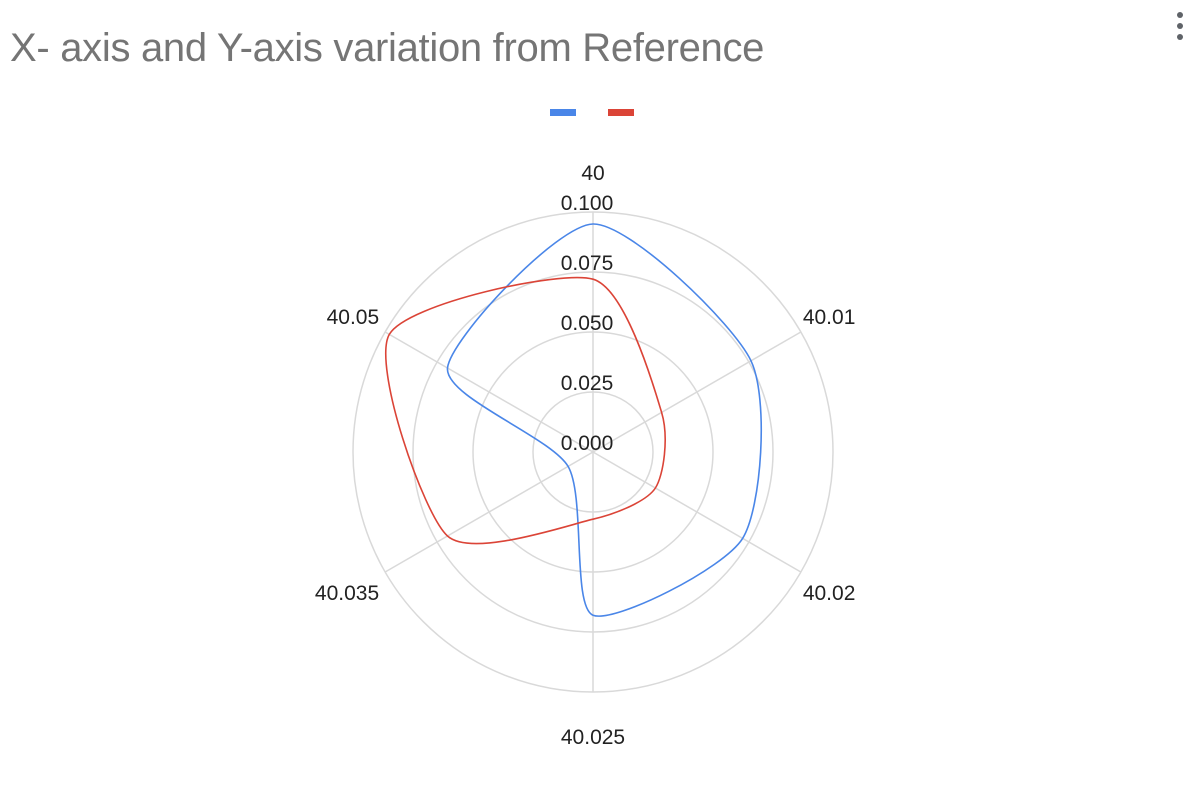 Image resolution: width=1200 pixels, height=788 pixels. Describe the element at coordinates (593, 737) in the screenshot. I see `category-label: 40.025` at that location.